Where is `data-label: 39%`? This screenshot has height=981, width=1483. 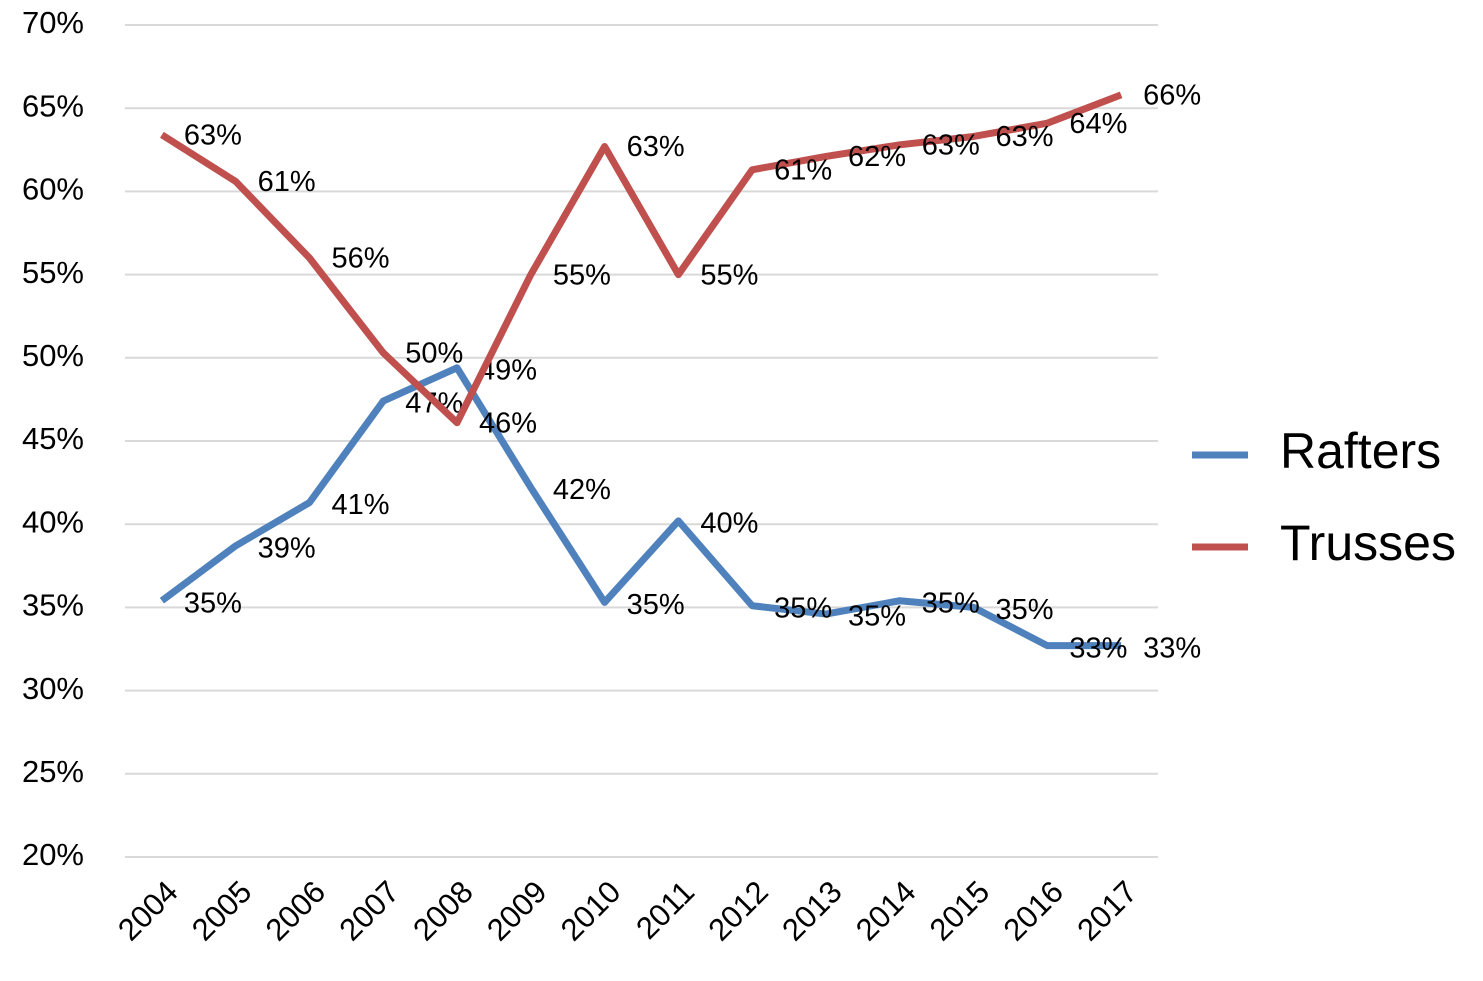 data-label: 39% is located at coordinates (287, 548).